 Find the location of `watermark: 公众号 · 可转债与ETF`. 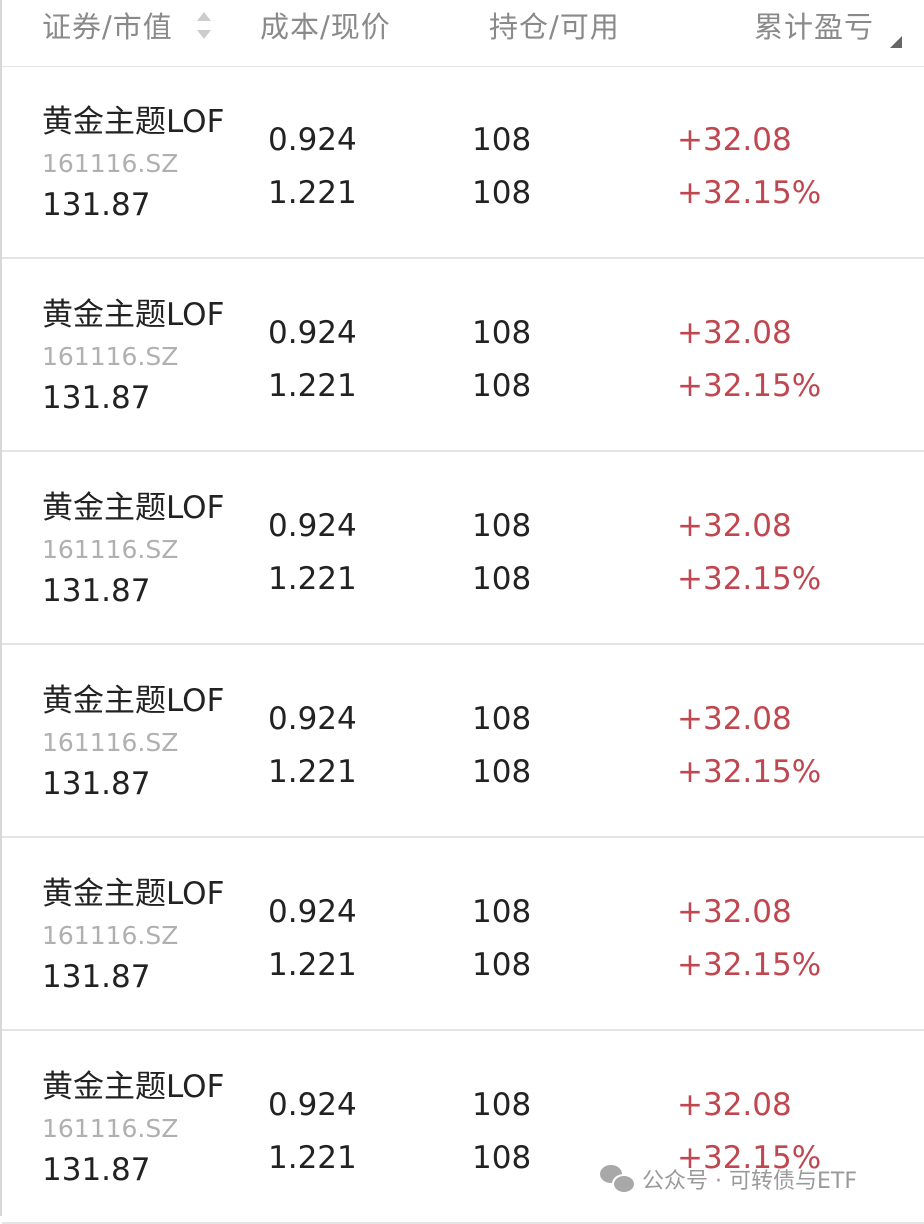

watermark: 公众号 · 可转债与ETF is located at coordinates (728, 1179).